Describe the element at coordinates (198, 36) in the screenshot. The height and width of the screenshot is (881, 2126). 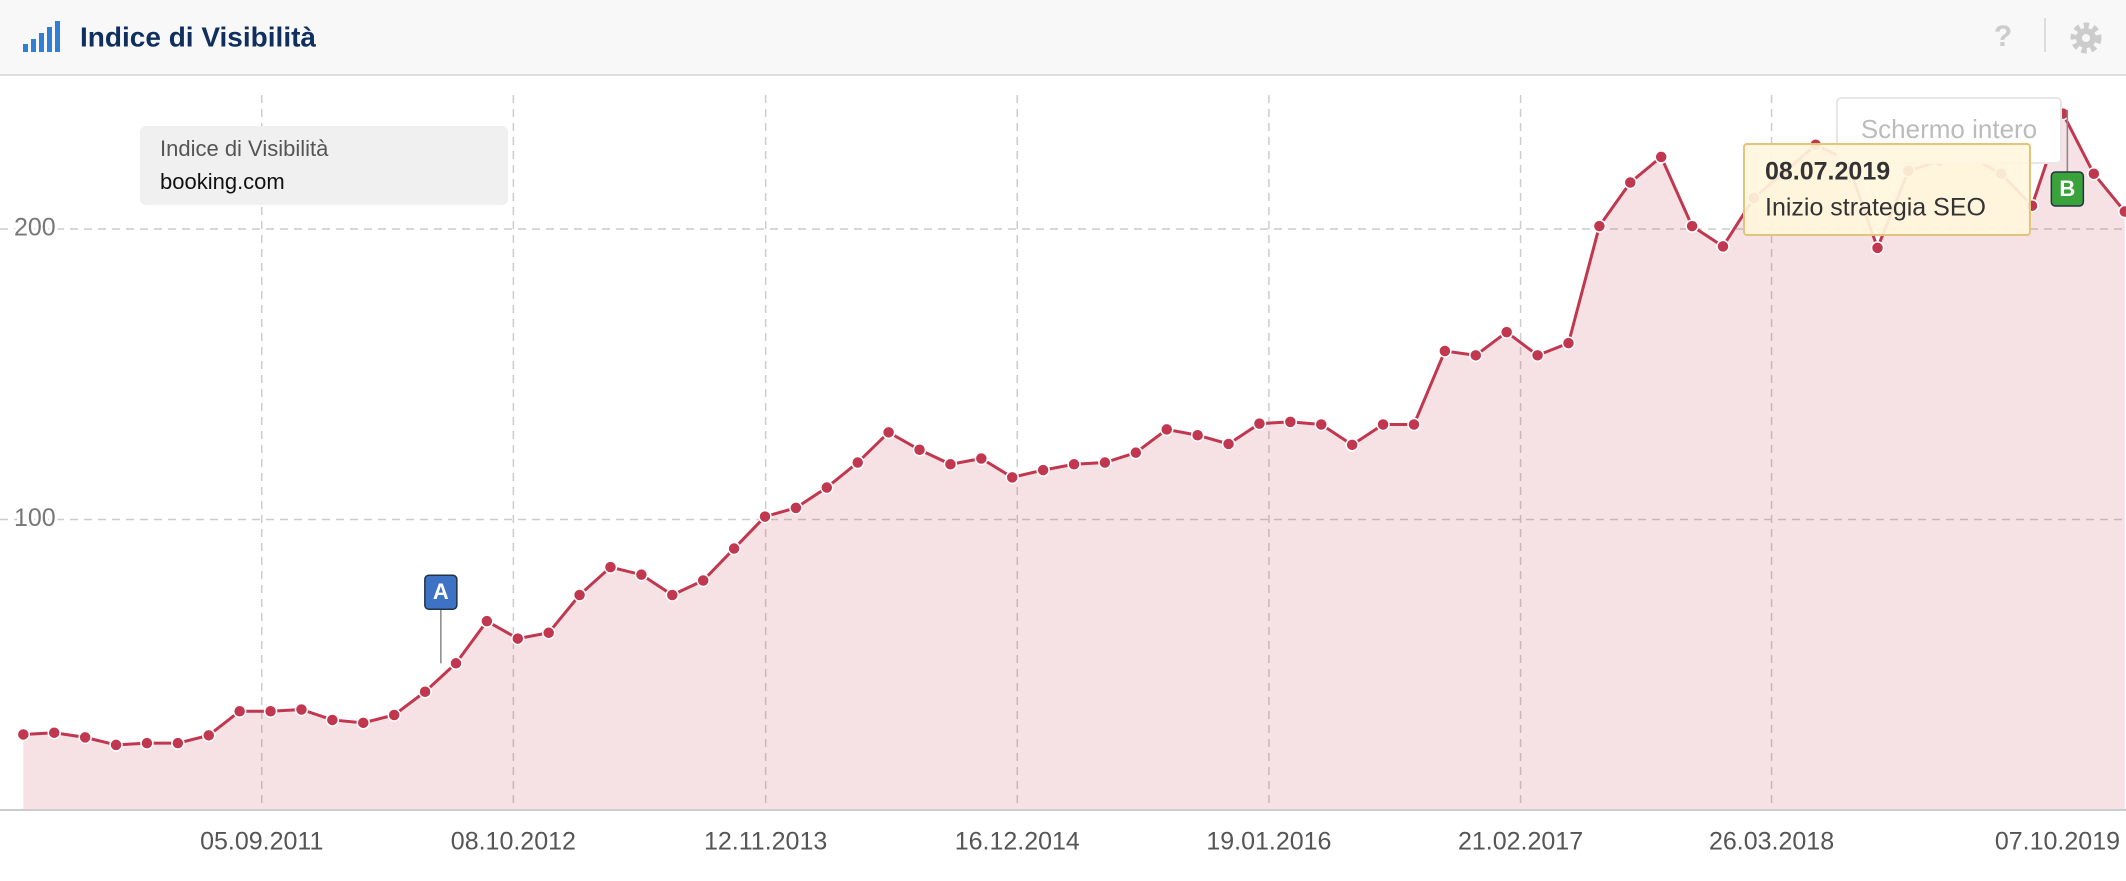
I see `header-title: Indice di Visibilità` at that location.